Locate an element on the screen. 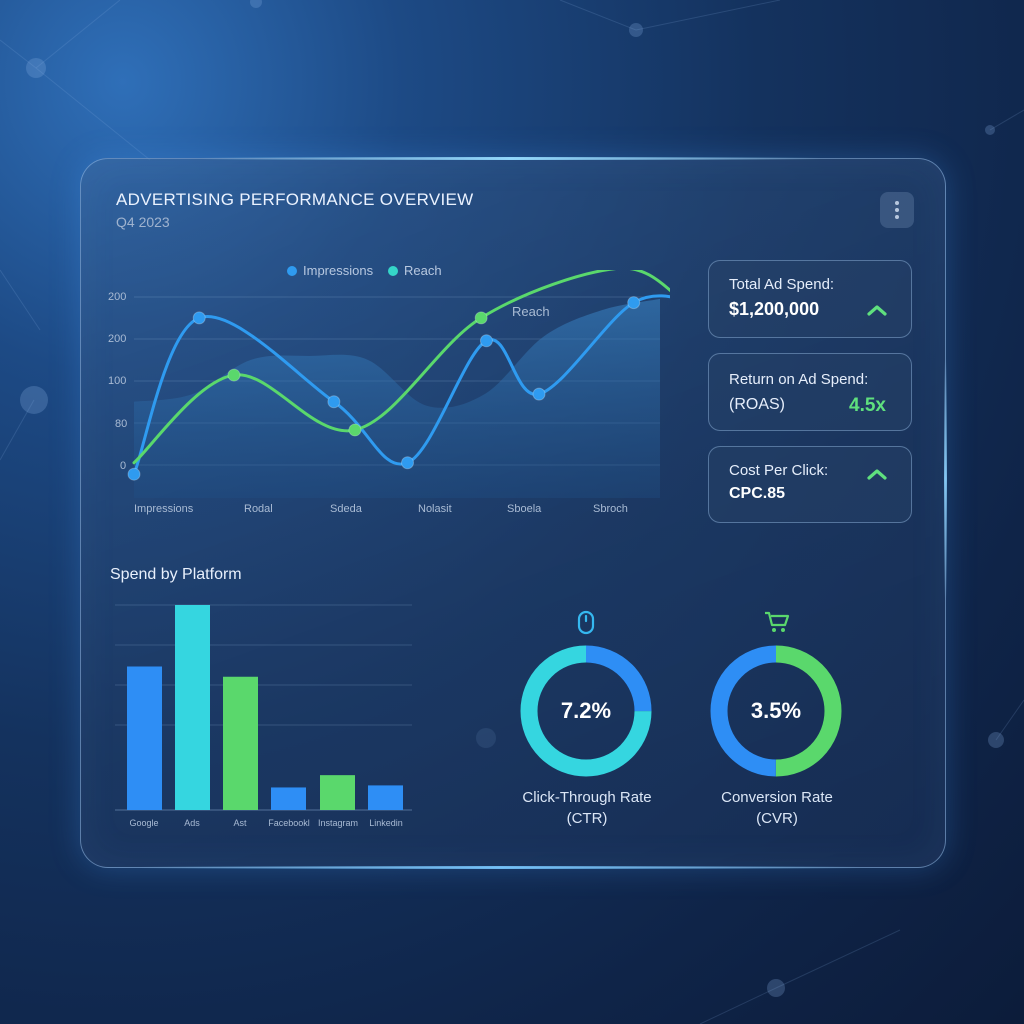  cvr-value: 3.5% is located at coordinates (776, 710).